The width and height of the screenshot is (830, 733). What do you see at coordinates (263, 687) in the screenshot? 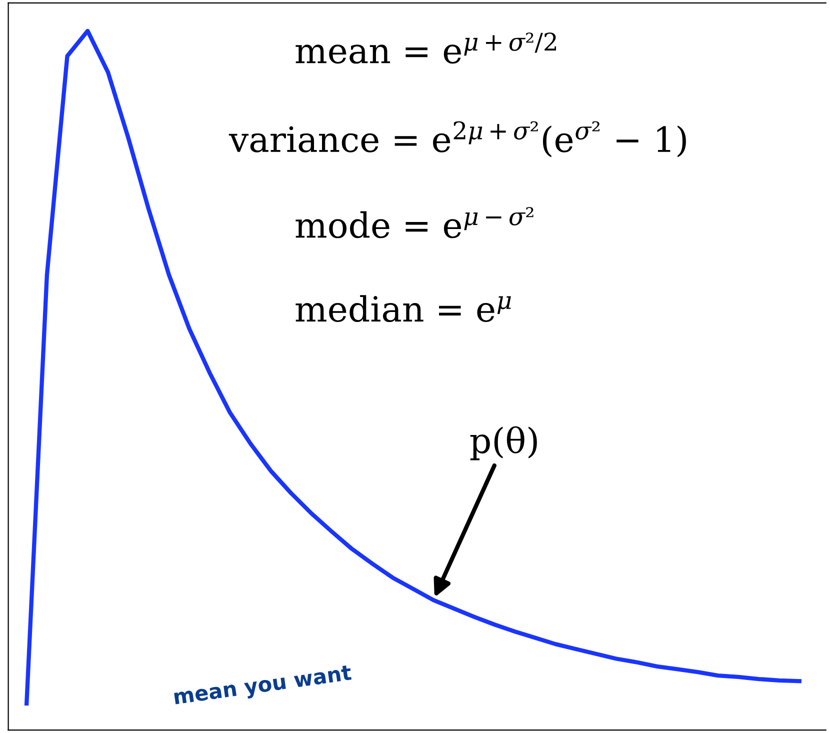
I see `annotation: mean you want` at bounding box center [263, 687].